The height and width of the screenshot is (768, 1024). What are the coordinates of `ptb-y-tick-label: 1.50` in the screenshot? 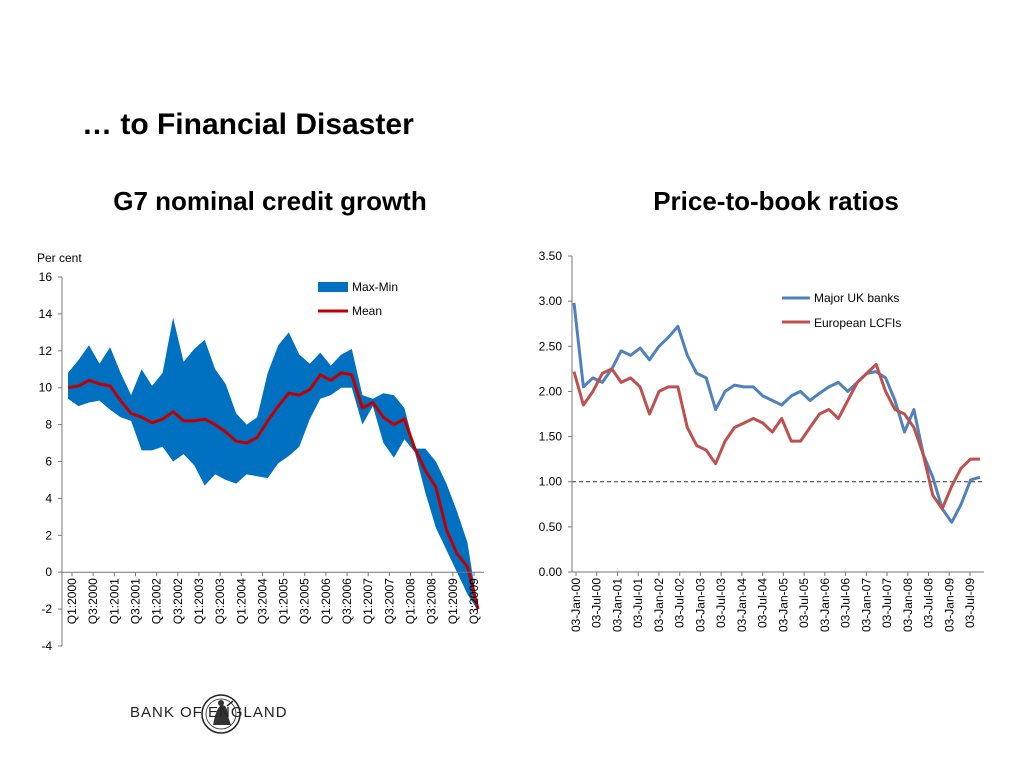 It's located at (551, 437).